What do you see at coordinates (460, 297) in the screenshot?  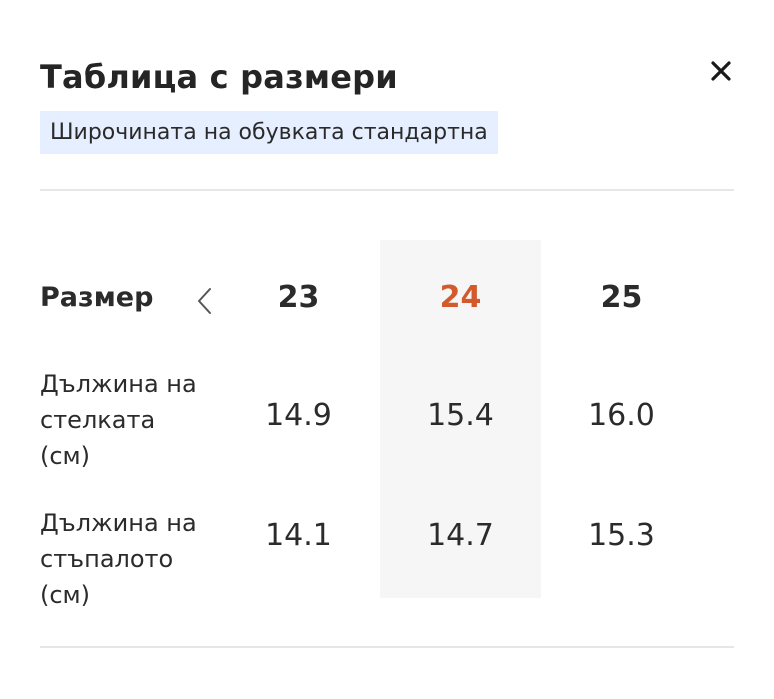 I see `size-option-selected: 24` at bounding box center [460, 297].